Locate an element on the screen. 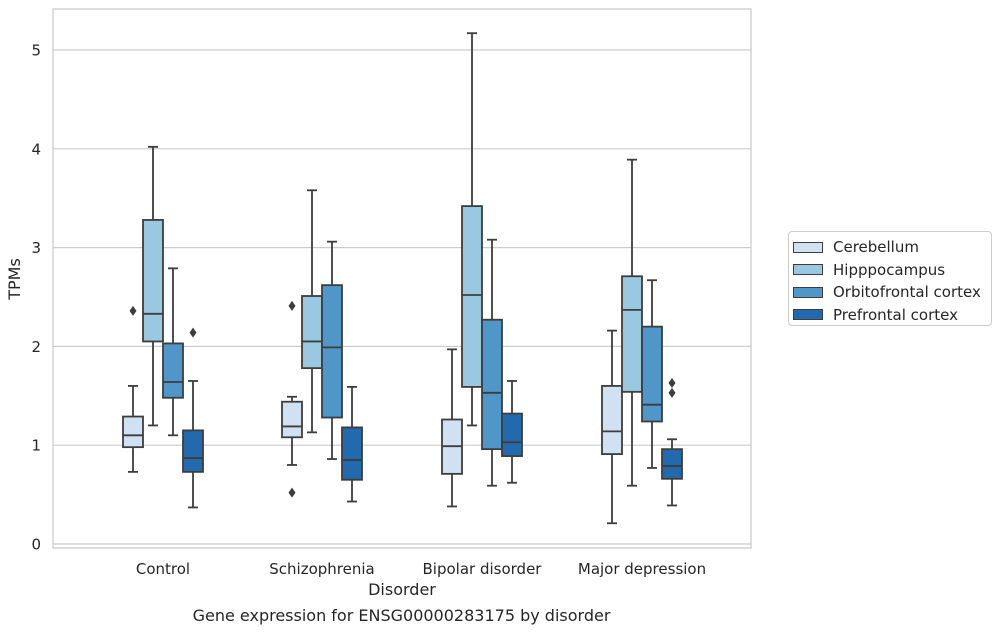 Image resolution: width=1003 pixels, height=634 pixels. y-axis-label: TPMs is located at coordinates (14, 279).